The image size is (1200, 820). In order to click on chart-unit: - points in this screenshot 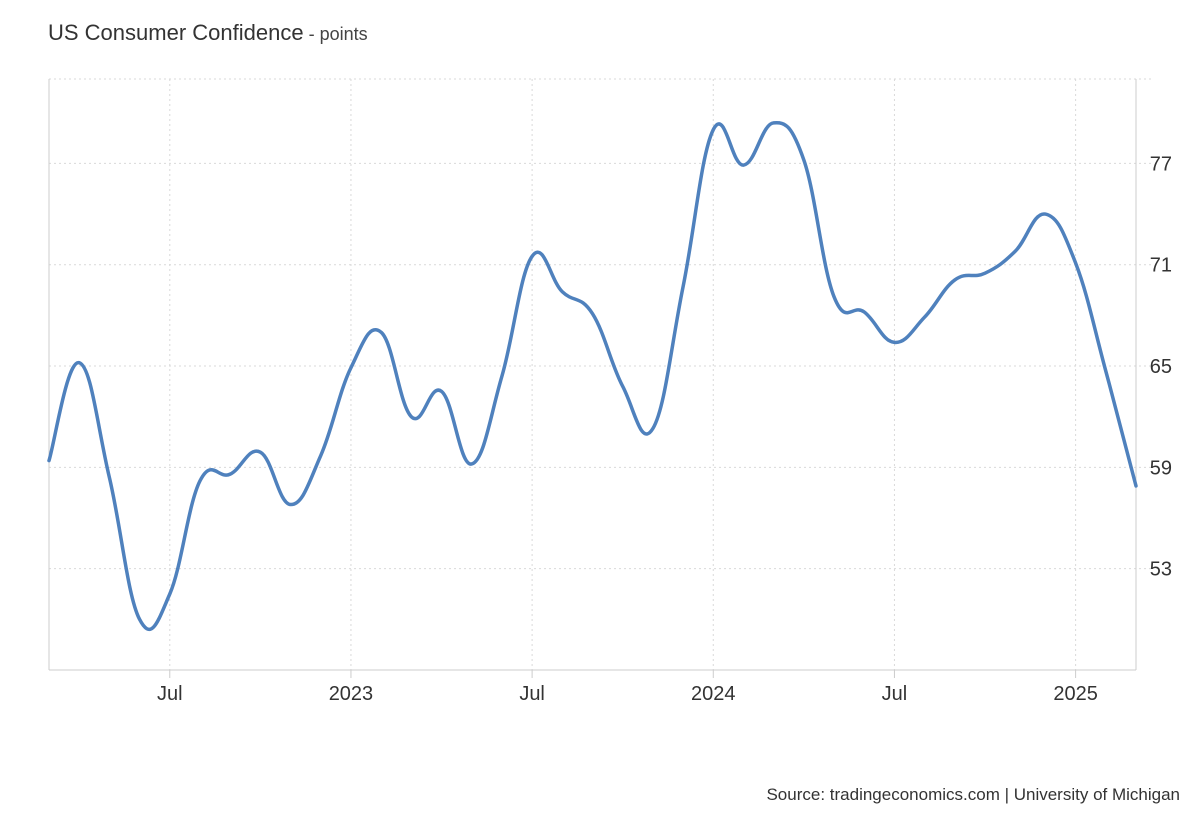, I will do `click(335, 34)`.